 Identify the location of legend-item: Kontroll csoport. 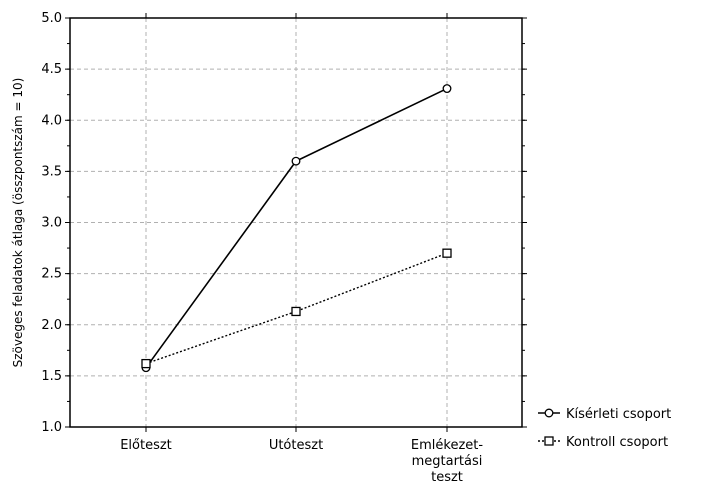
(603, 442).